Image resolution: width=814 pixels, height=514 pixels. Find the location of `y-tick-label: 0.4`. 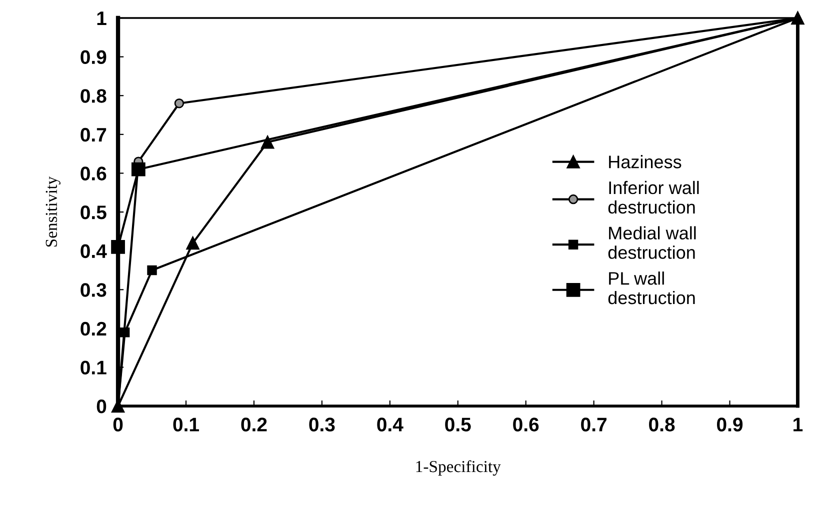

y-tick-label: 0.4 is located at coordinates (93, 251).